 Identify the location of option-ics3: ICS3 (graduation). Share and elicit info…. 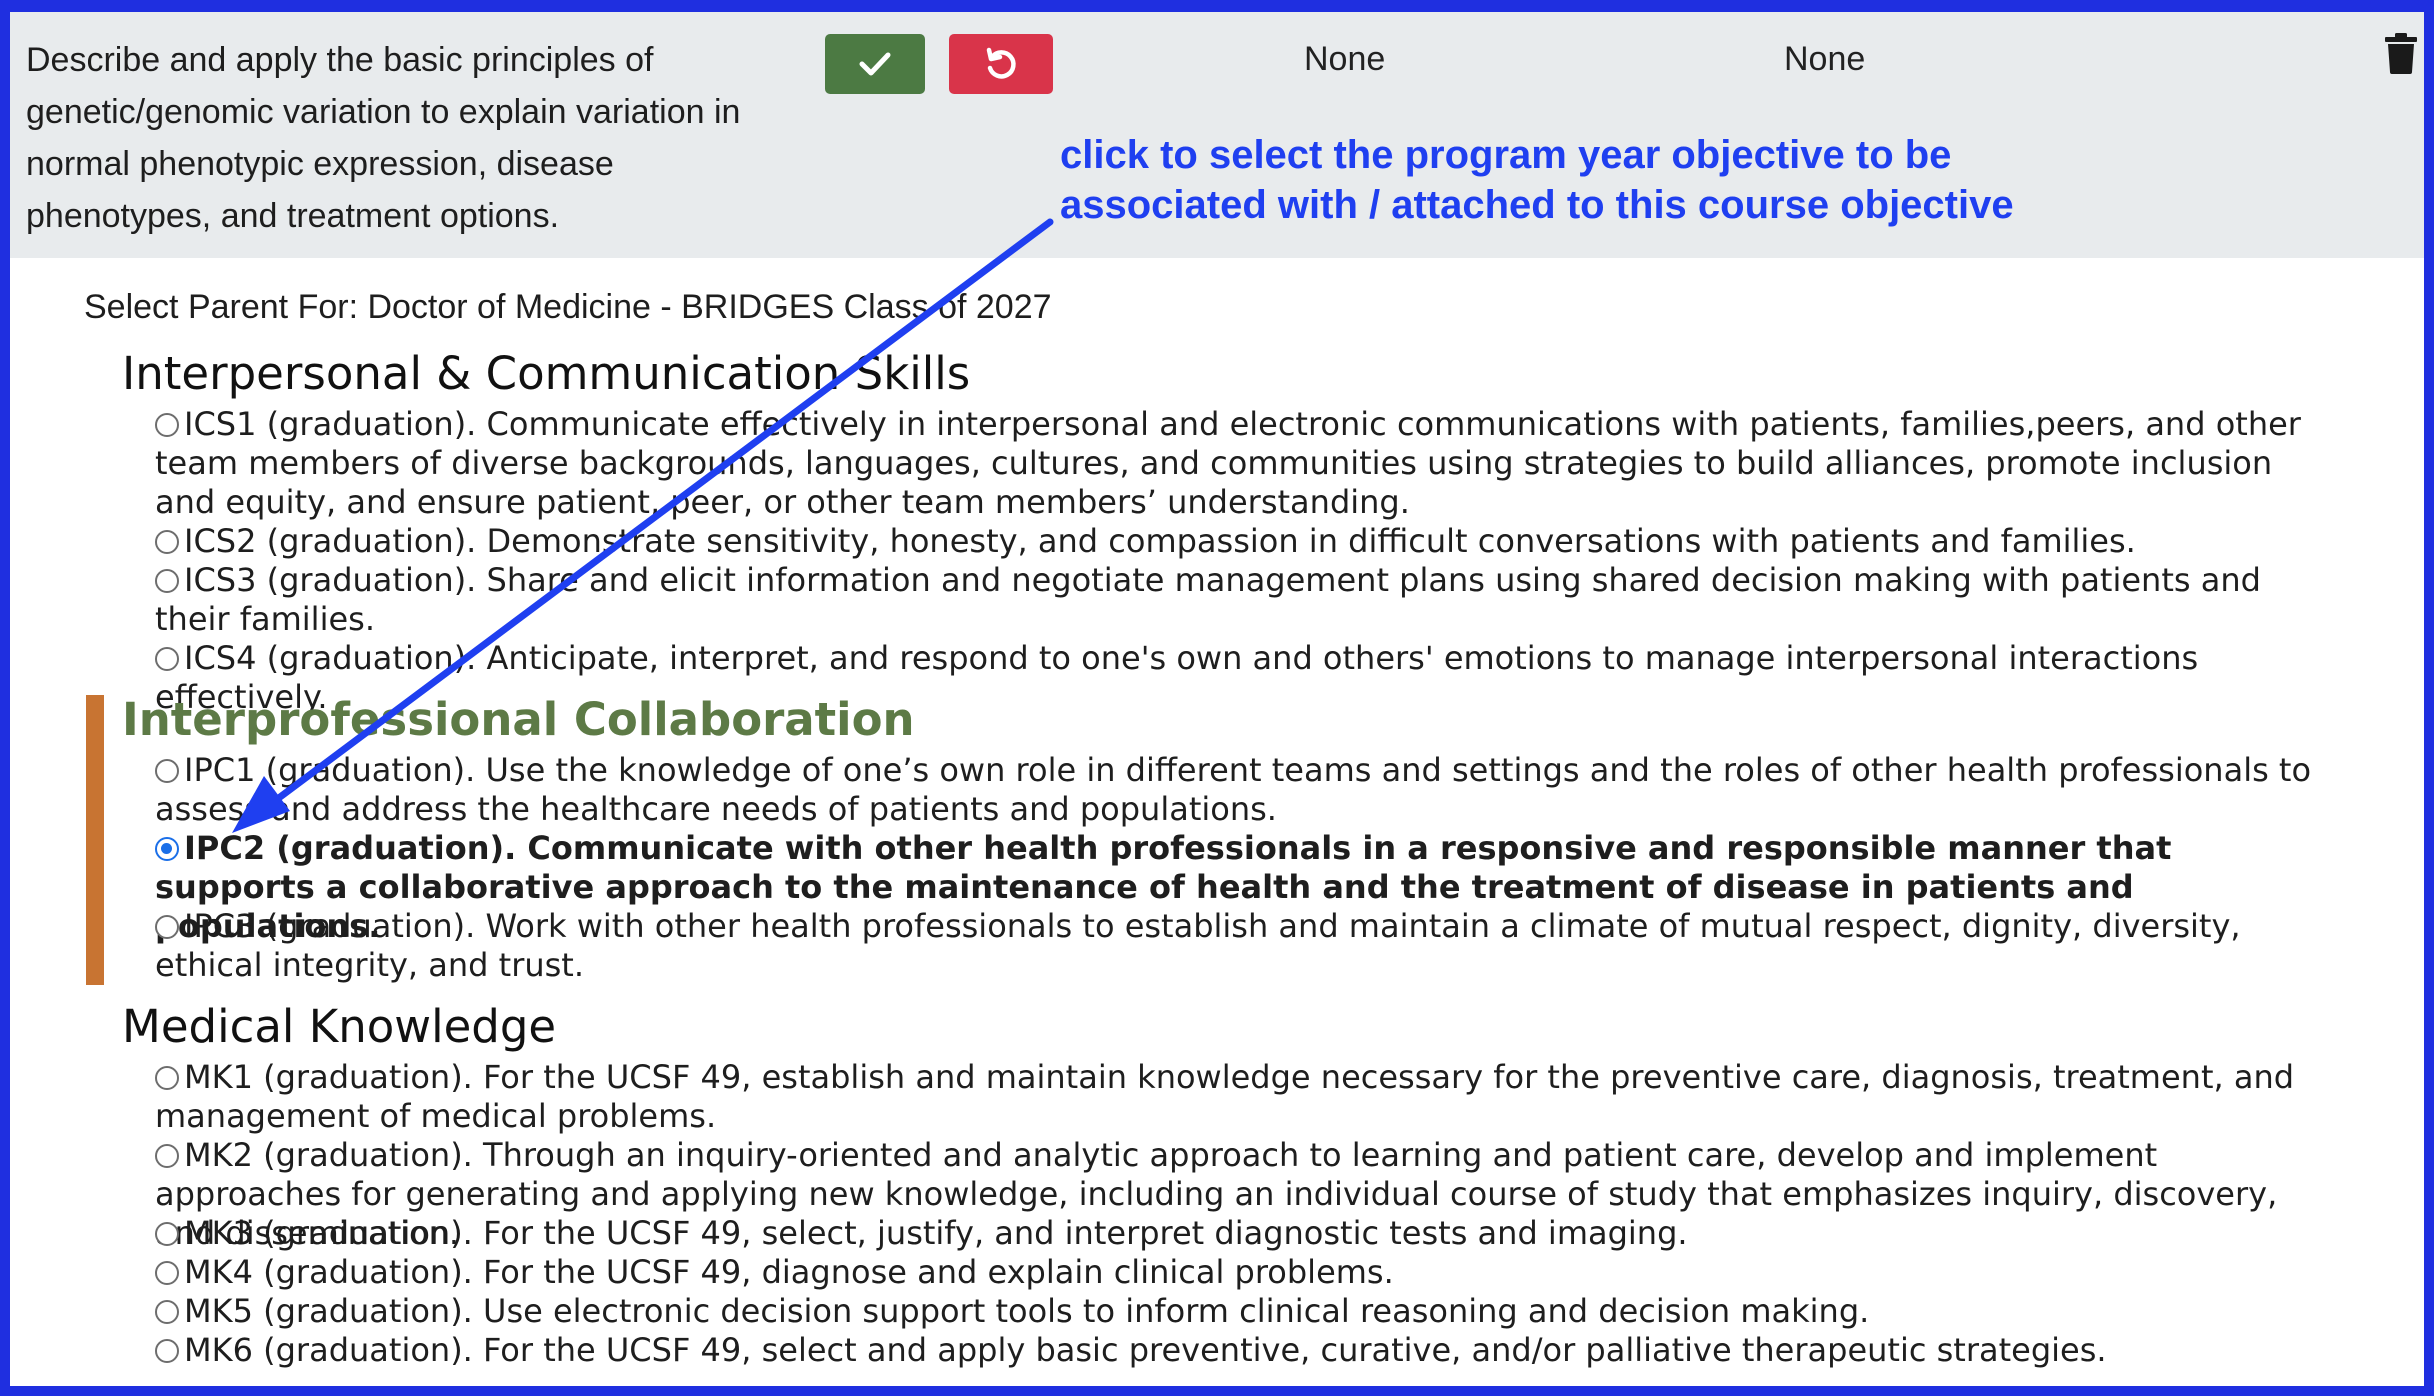
(1235, 600).